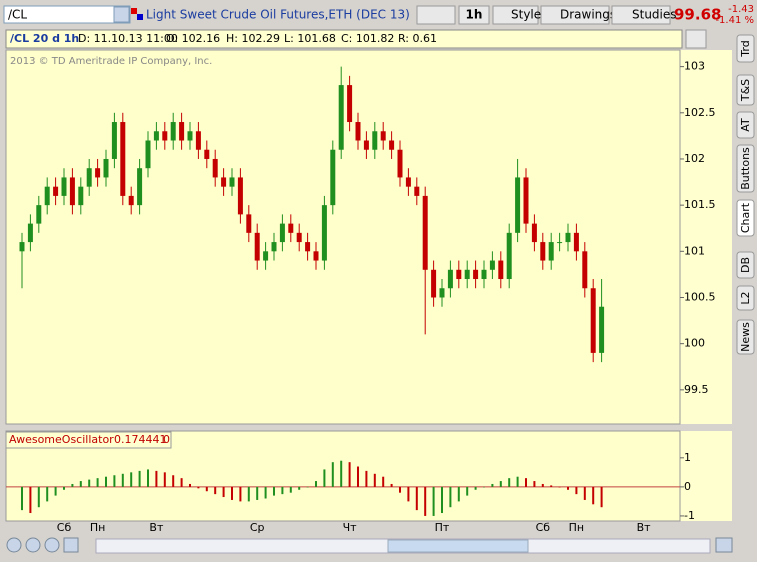 This screenshot has height=562, width=757. What do you see at coordinates (458, 546) in the screenshot?
I see `scroll-thumb` at bounding box center [458, 546].